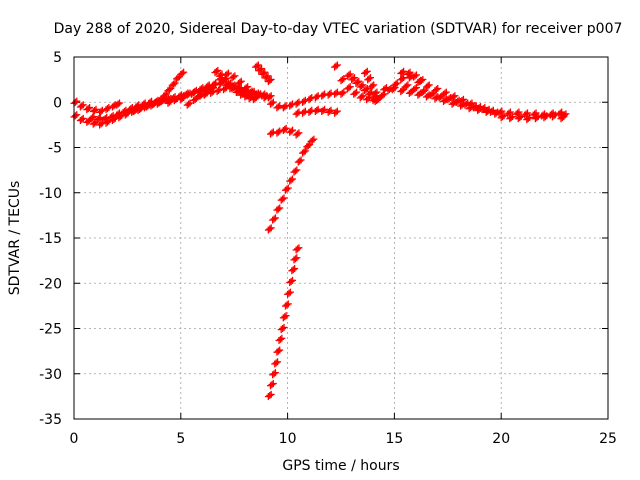 This screenshot has width=640, height=480. What do you see at coordinates (50, 239) in the screenshot?
I see `y-tick-label: -15` at bounding box center [50, 239].